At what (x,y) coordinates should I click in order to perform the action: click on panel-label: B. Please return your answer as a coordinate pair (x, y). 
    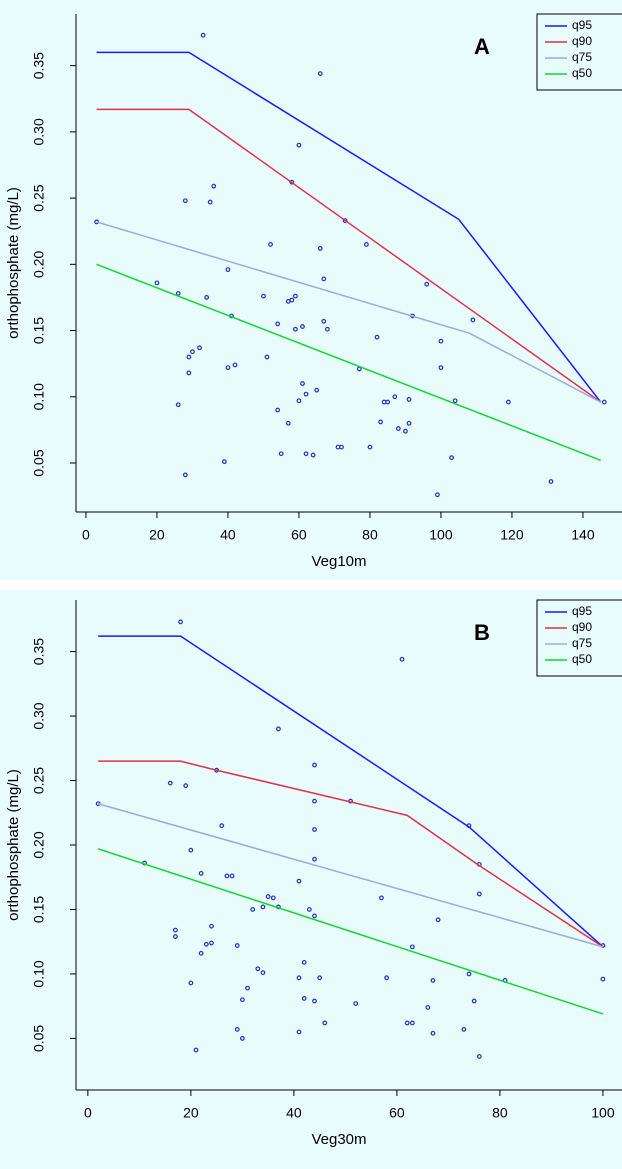
    Looking at the image, I should click on (482, 632).